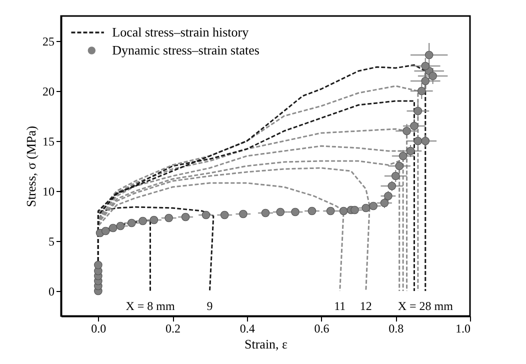 Image resolution: width=526 pixels, height=364 pixels. Describe the element at coordinates (396, 329) in the screenshot. I see `x-tick-label: 0.8` at that location.